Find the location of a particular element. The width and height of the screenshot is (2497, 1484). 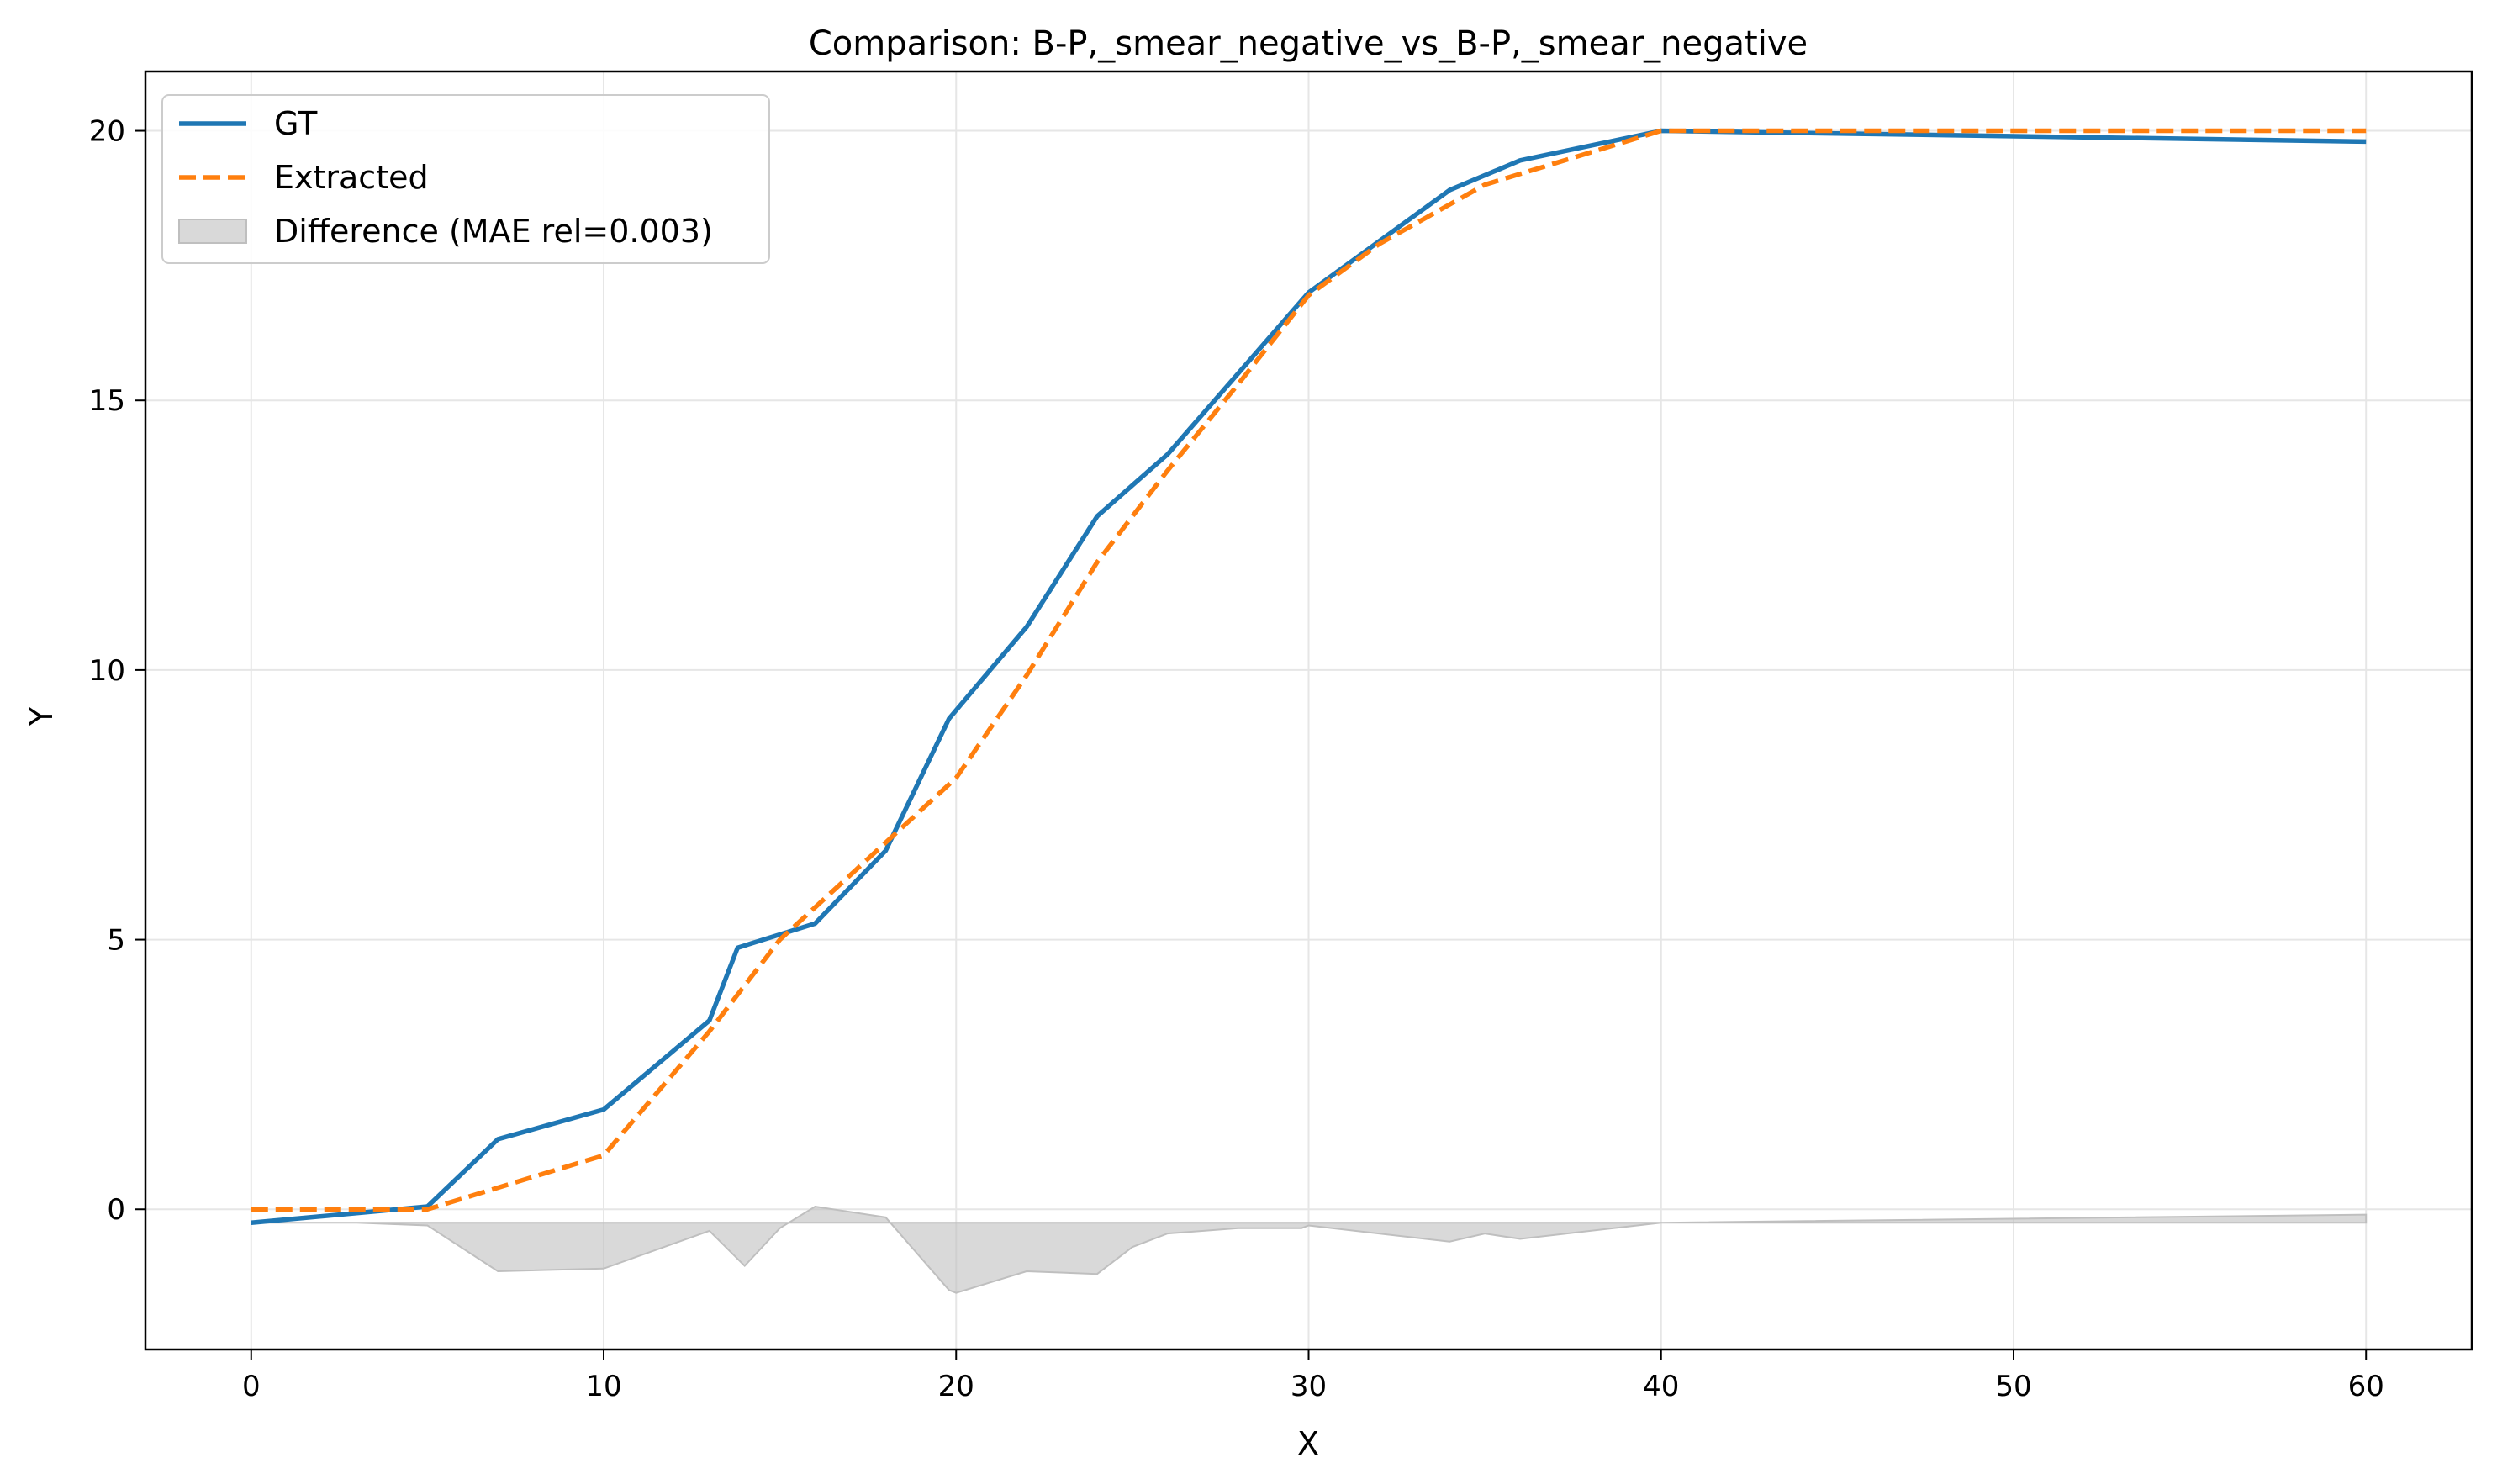

difference-area is located at coordinates (1309, 1249).